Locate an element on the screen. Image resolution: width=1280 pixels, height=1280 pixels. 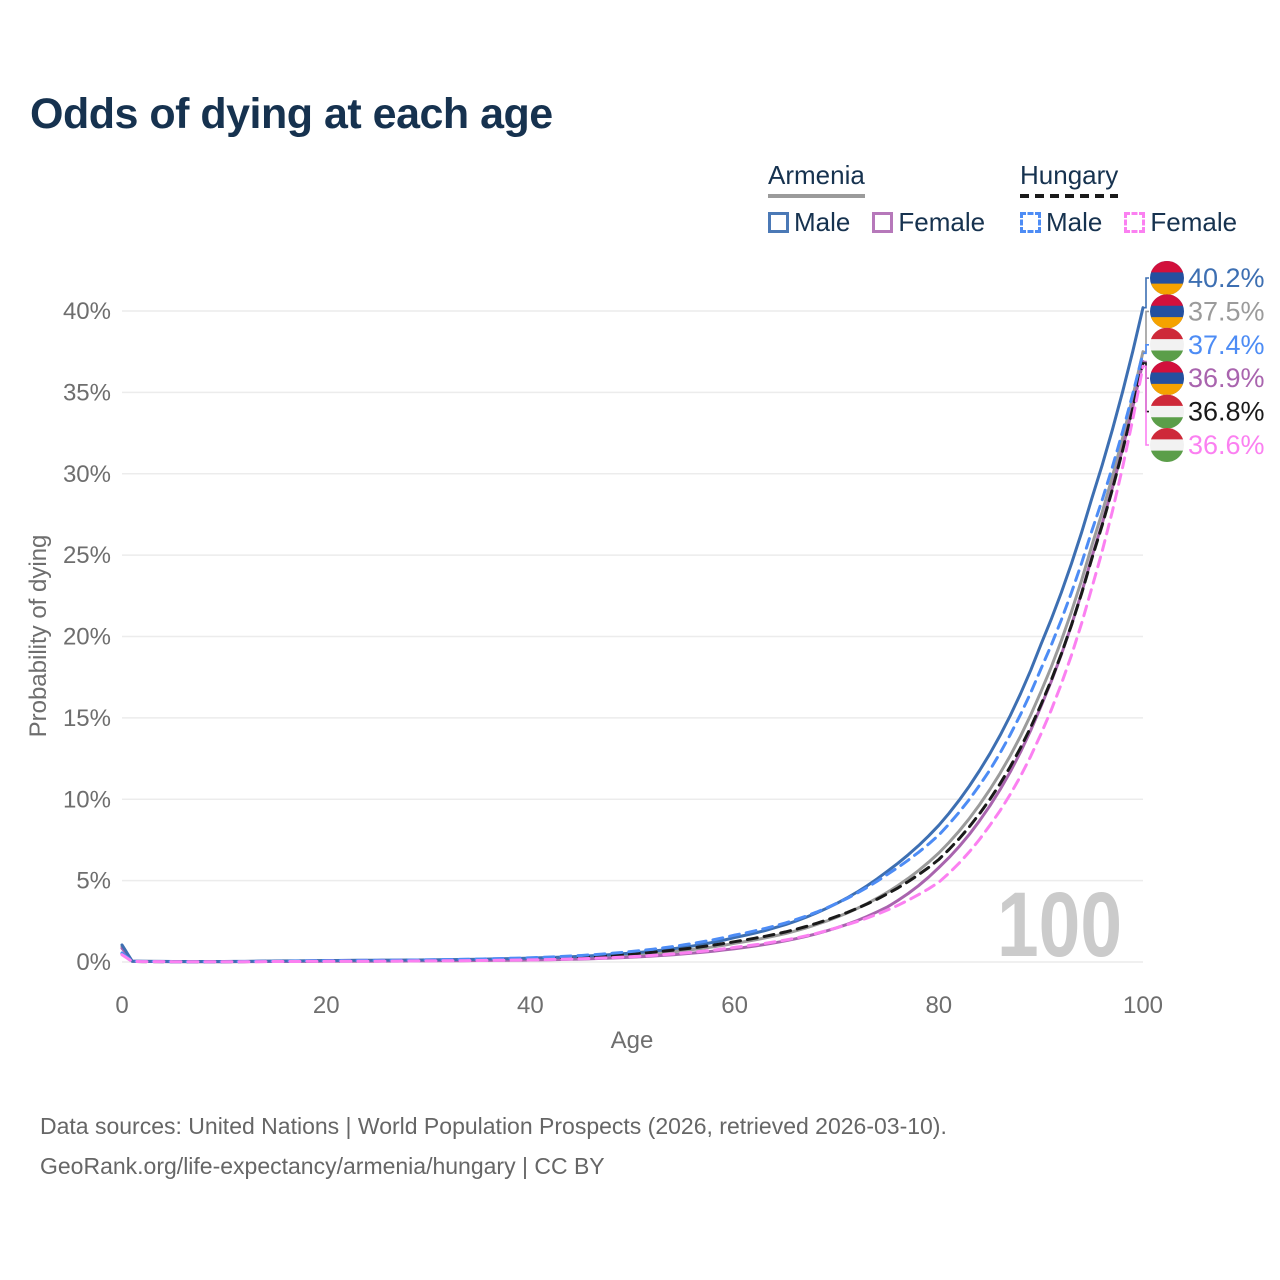
x-axis-title: Age is located at coordinates (632, 1040).